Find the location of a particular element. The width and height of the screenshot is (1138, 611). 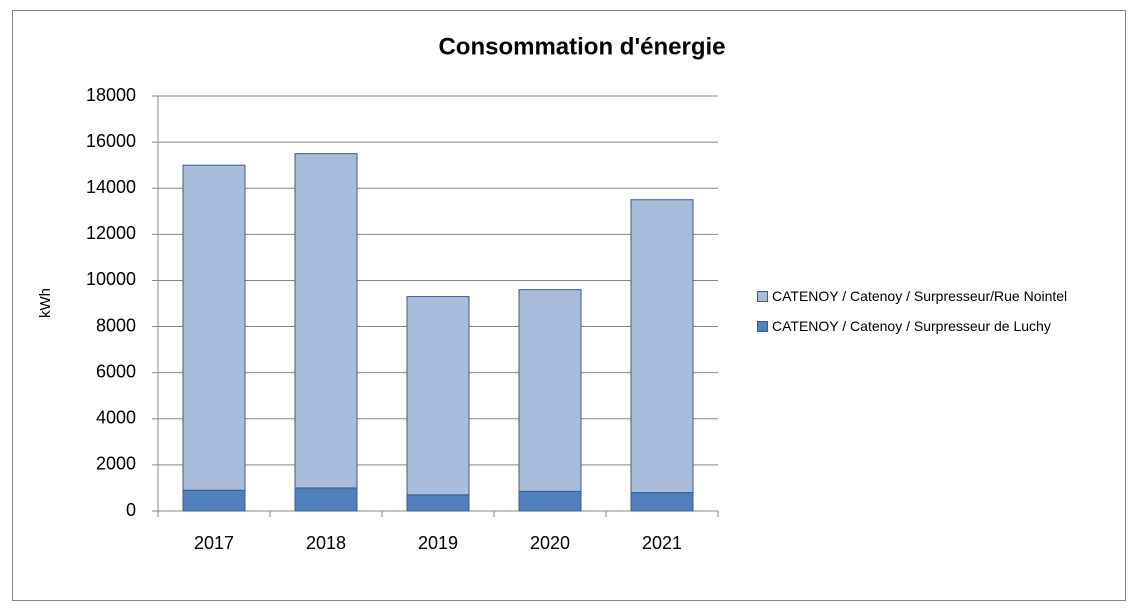

y-tick-label: 10000 is located at coordinates (111, 279).